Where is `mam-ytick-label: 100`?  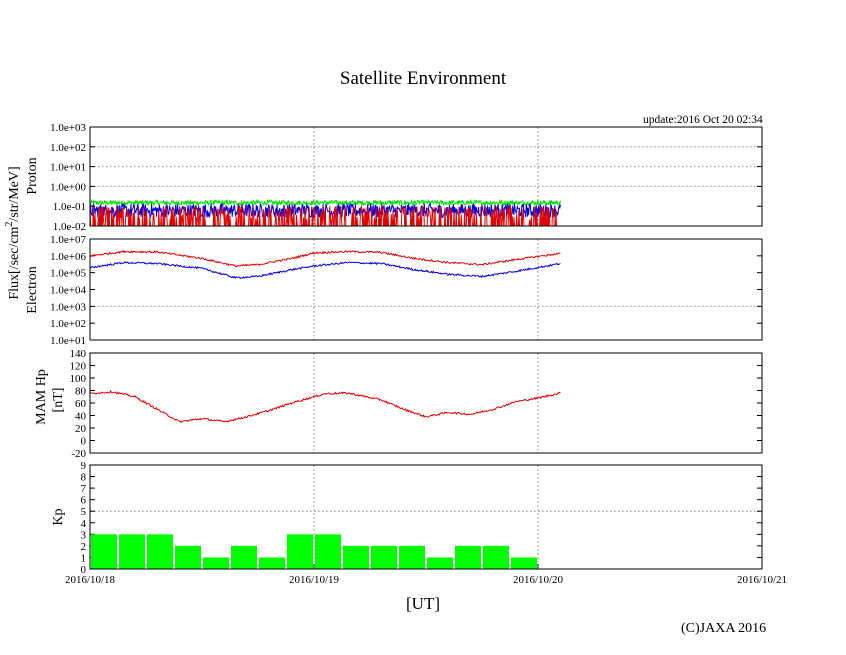
mam-ytick-label: 100 is located at coordinates (78, 379).